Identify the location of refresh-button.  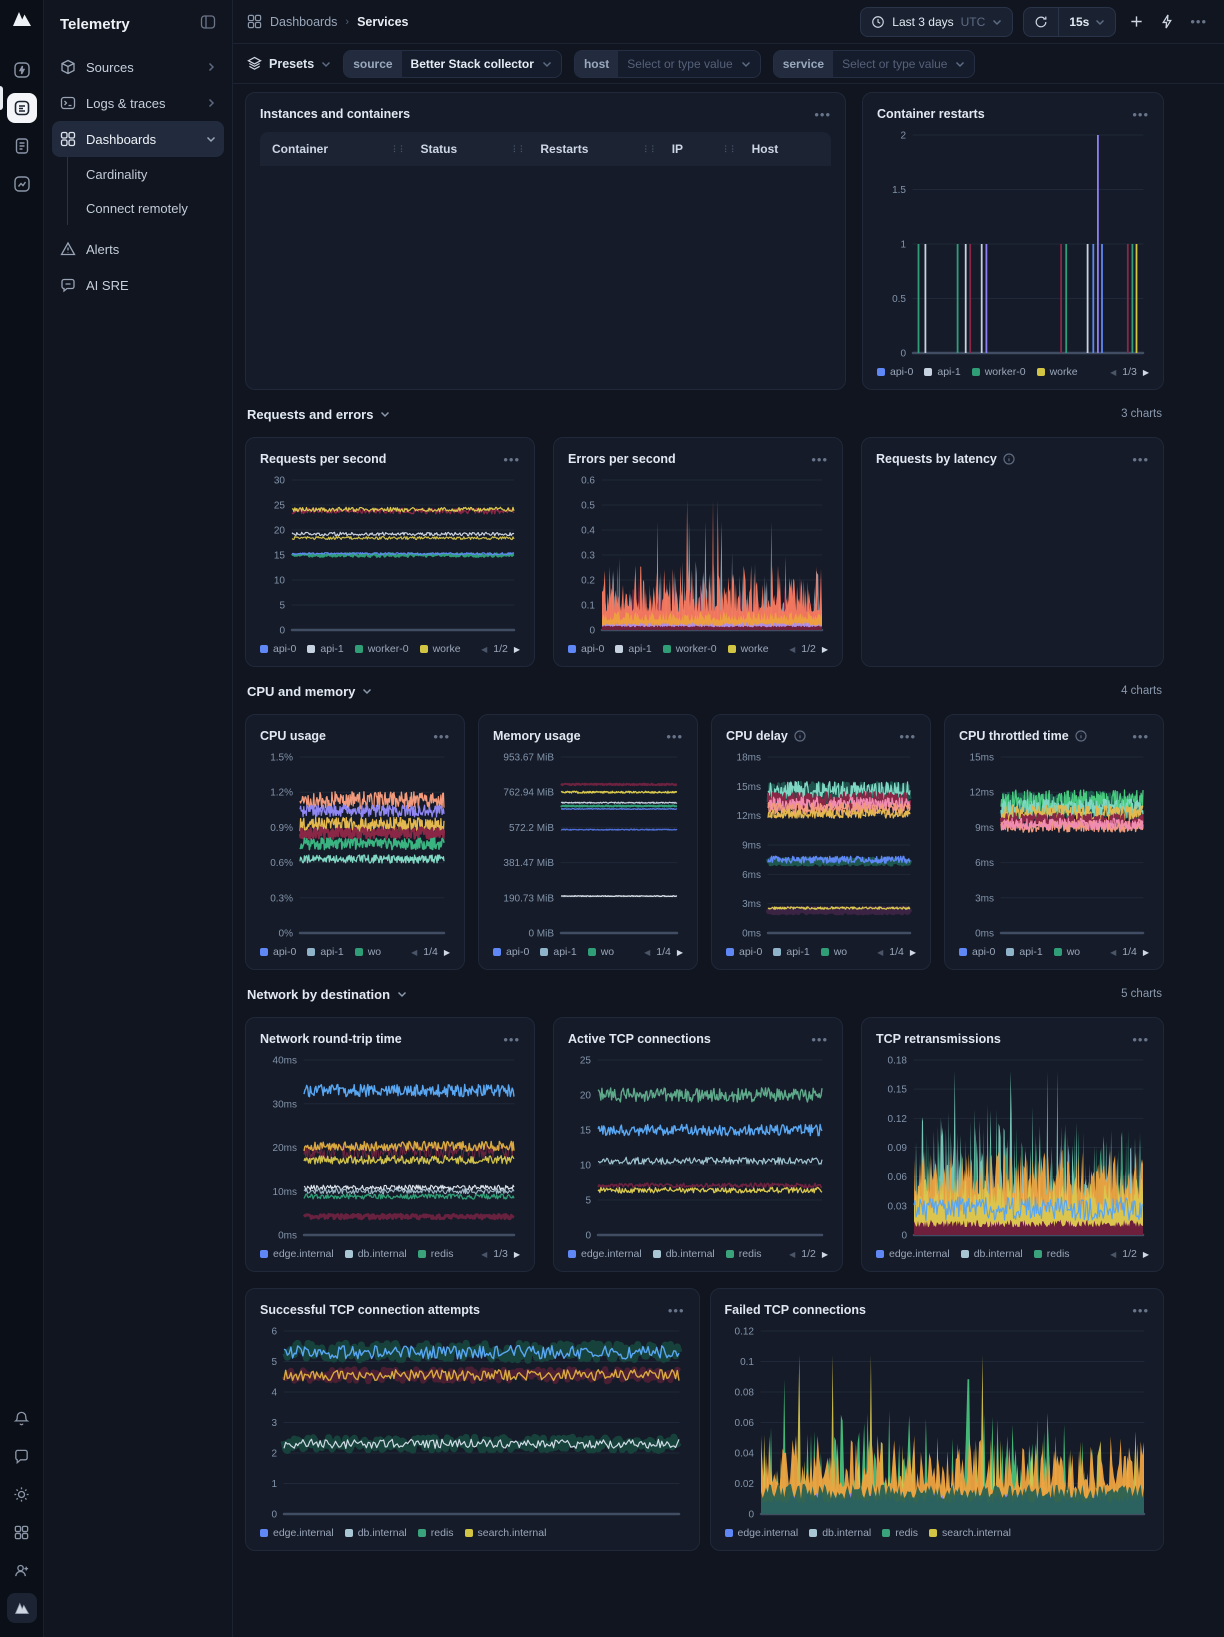
(1041, 22).